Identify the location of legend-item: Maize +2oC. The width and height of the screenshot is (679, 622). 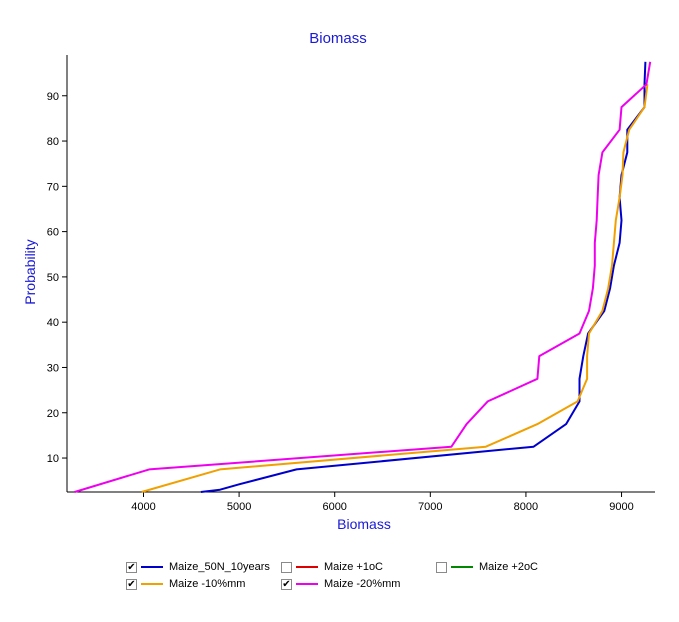
(487, 567).